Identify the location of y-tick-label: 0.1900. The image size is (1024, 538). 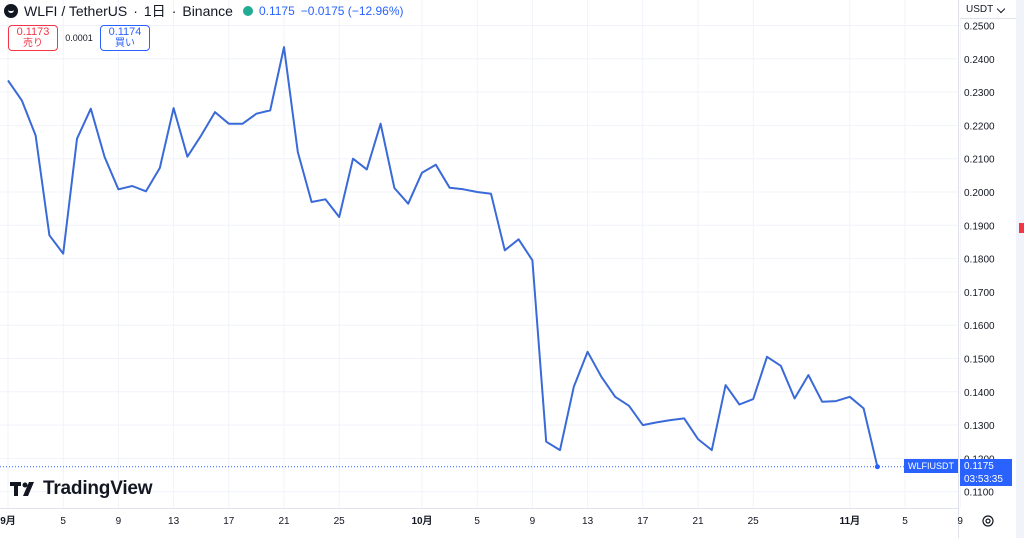
(979, 226).